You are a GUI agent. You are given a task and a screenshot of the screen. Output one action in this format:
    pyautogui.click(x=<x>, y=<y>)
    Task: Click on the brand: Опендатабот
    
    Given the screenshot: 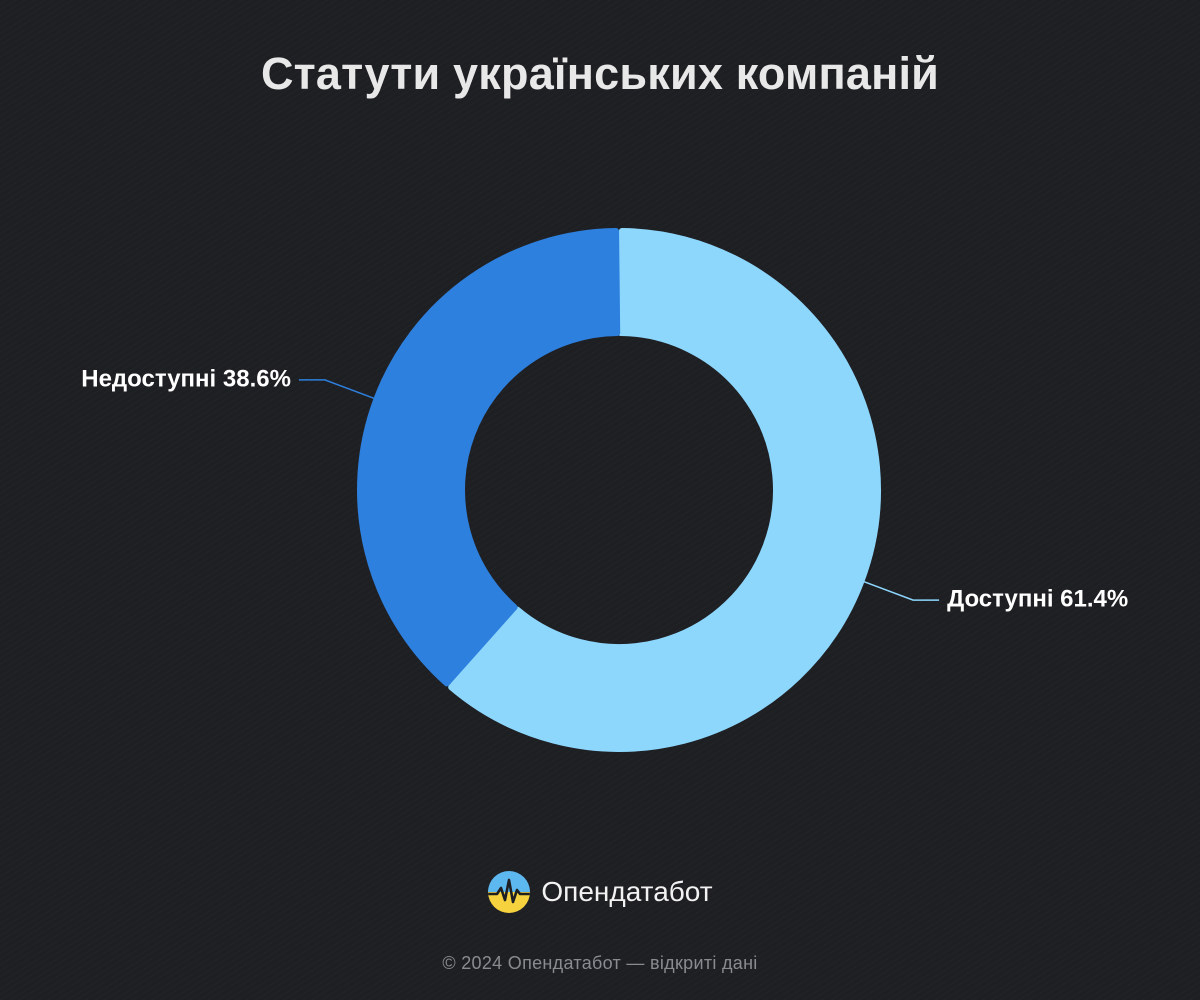 What is the action you would take?
    pyautogui.click(x=600, y=892)
    